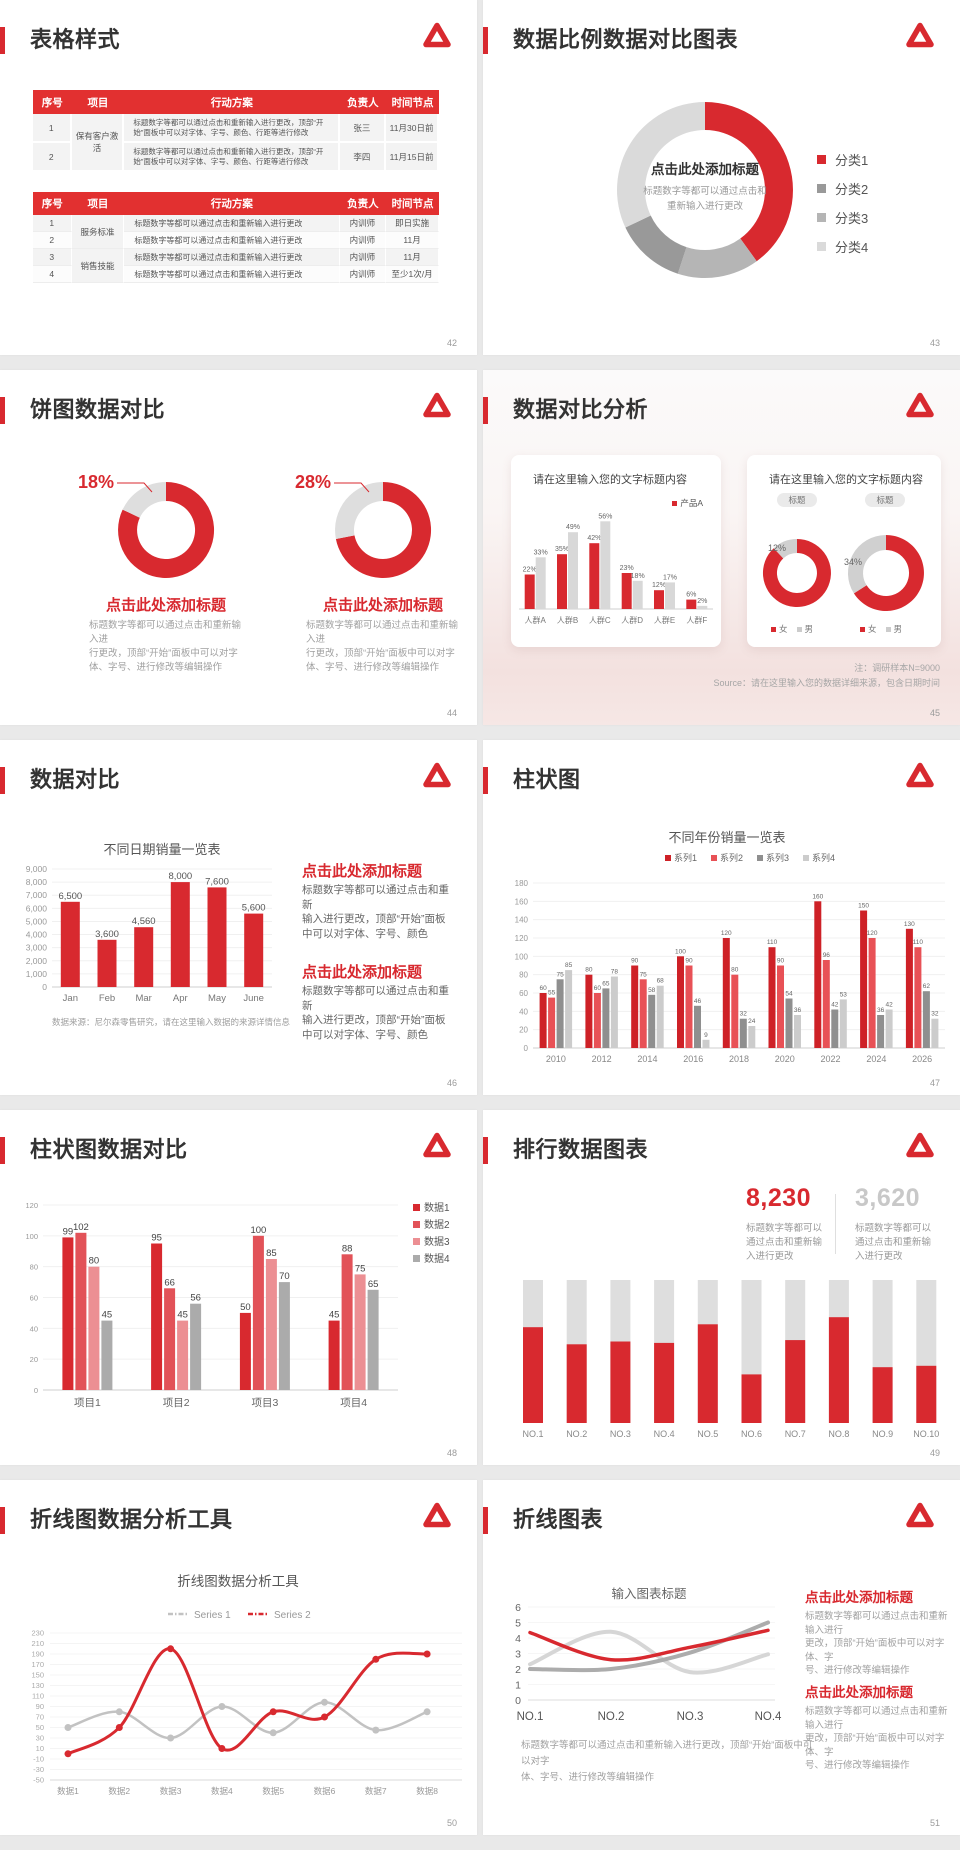 The height and width of the screenshot is (1850, 960). What do you see at coordinates (96, 482) in the screenshot?
I see `pct-label: 18%` at bounding box center [96, 482].